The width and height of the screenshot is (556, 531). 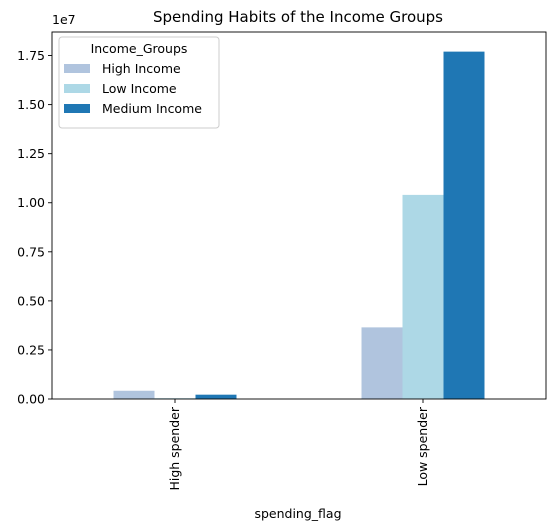 I want to click on legend-title: Income_Groups, so click(x=139, y=48).